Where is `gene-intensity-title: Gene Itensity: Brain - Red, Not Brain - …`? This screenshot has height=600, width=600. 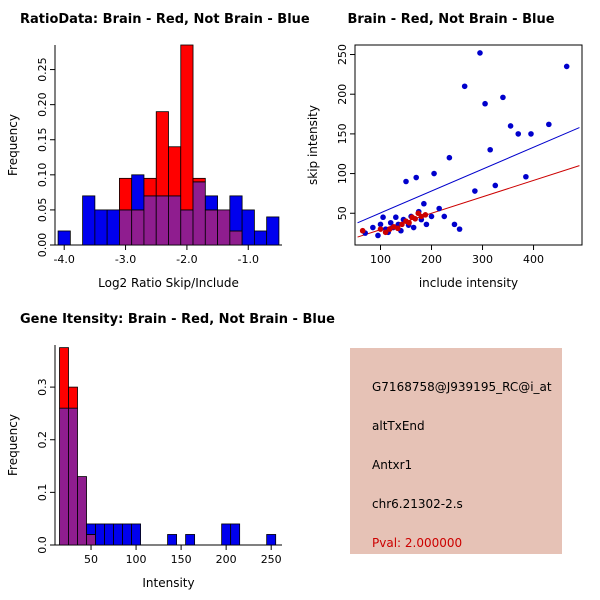 gene-intensity-title: Gene Itensity: Brain - Red, Not Brain - … is located at coordinates (177, 319).